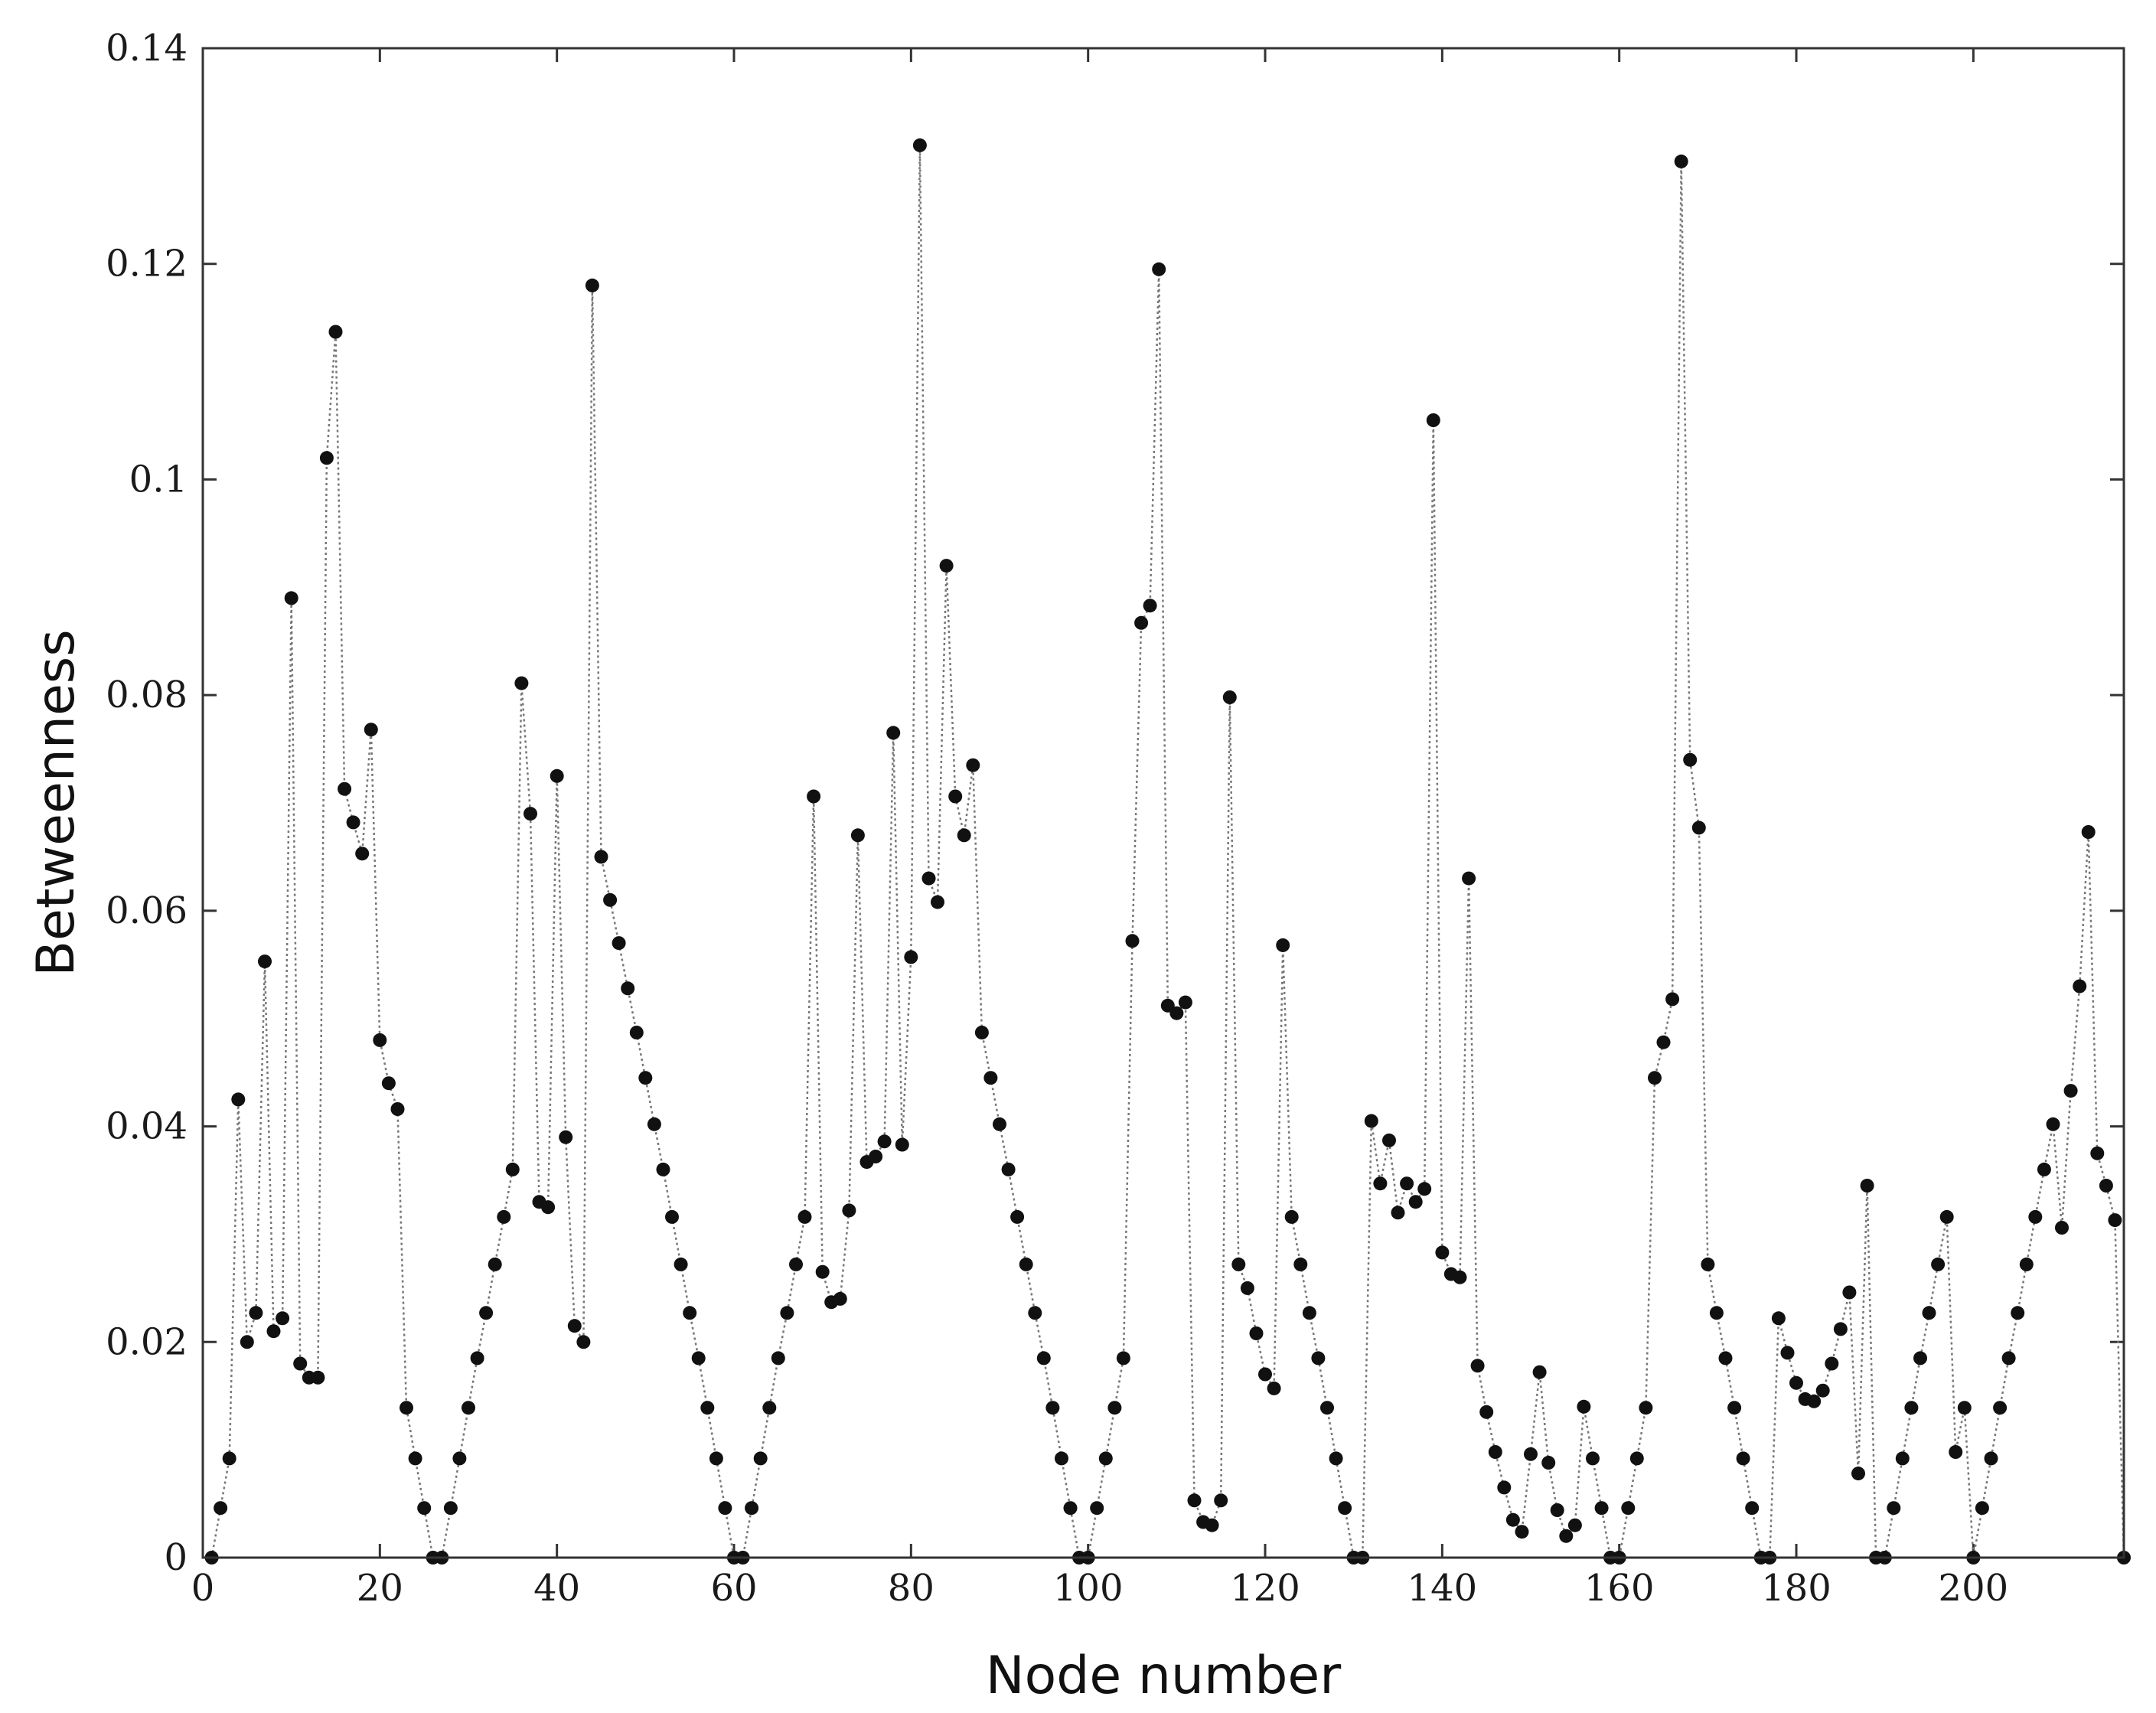 This screenshot has height=1713, width=2156. Describe the element at coordinates (147, 264) in the screenshot. I see `y-tick-label: 0.12` at that location.